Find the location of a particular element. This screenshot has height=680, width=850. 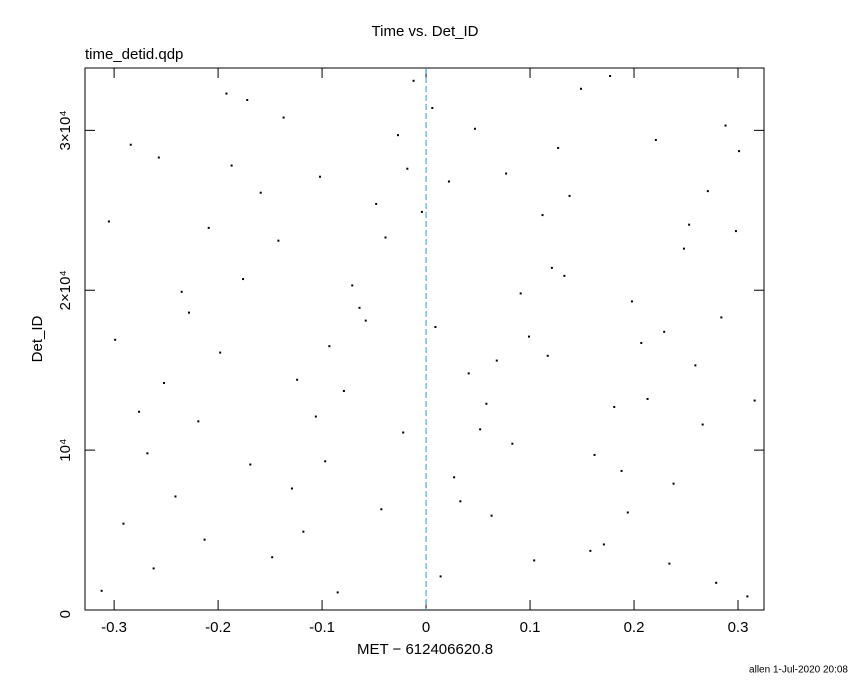

y-tick-label: 2×10⁴ is located at coordinates (65, 290).